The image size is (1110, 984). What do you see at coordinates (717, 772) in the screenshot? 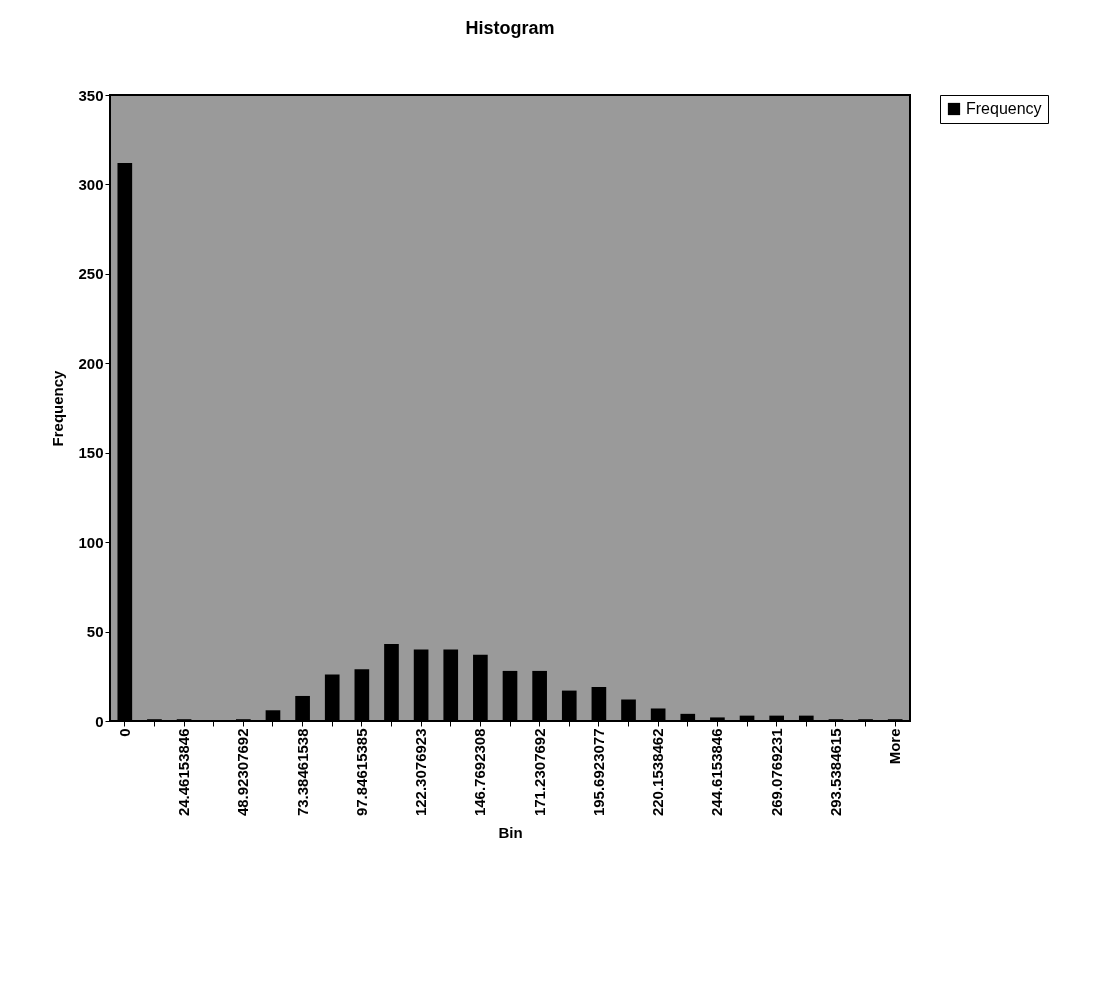
I see `x-tick-label: 244.6153846` at bounding box center [717, 772].